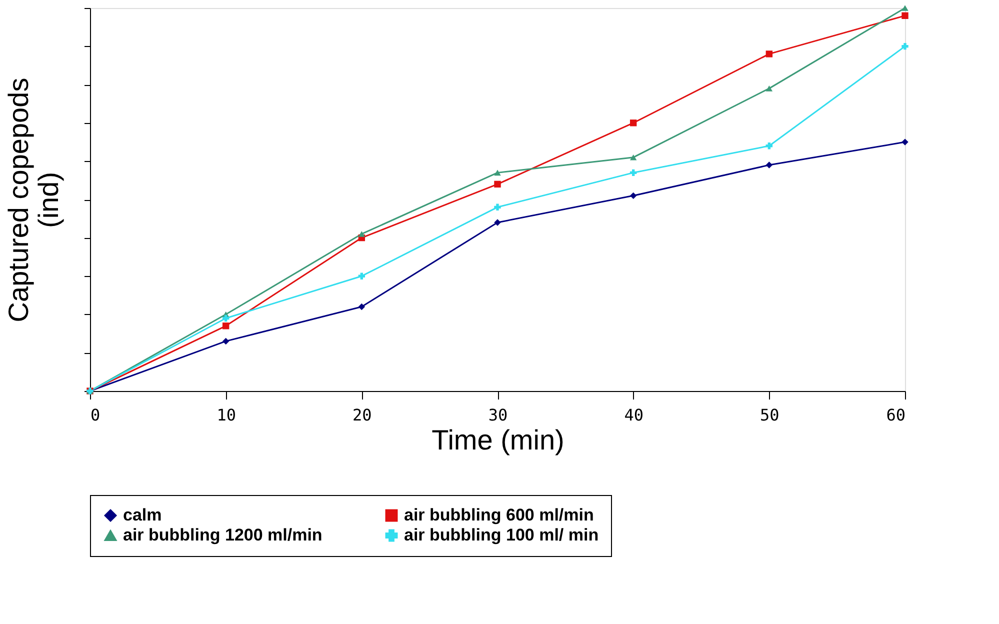 This screenshot has width=999, height=624. I want to click on x-tick-label: 40, so click(634, 415).